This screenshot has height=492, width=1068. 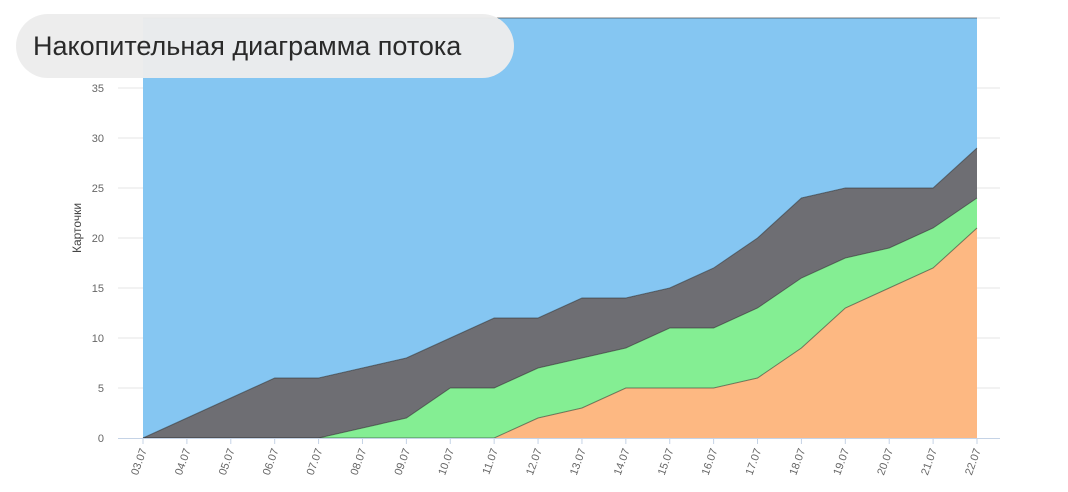 What do you see at coordinates (98, 339) in the screenshot?
I see `y-tick-label: 10` at bounding box center [98, 339].